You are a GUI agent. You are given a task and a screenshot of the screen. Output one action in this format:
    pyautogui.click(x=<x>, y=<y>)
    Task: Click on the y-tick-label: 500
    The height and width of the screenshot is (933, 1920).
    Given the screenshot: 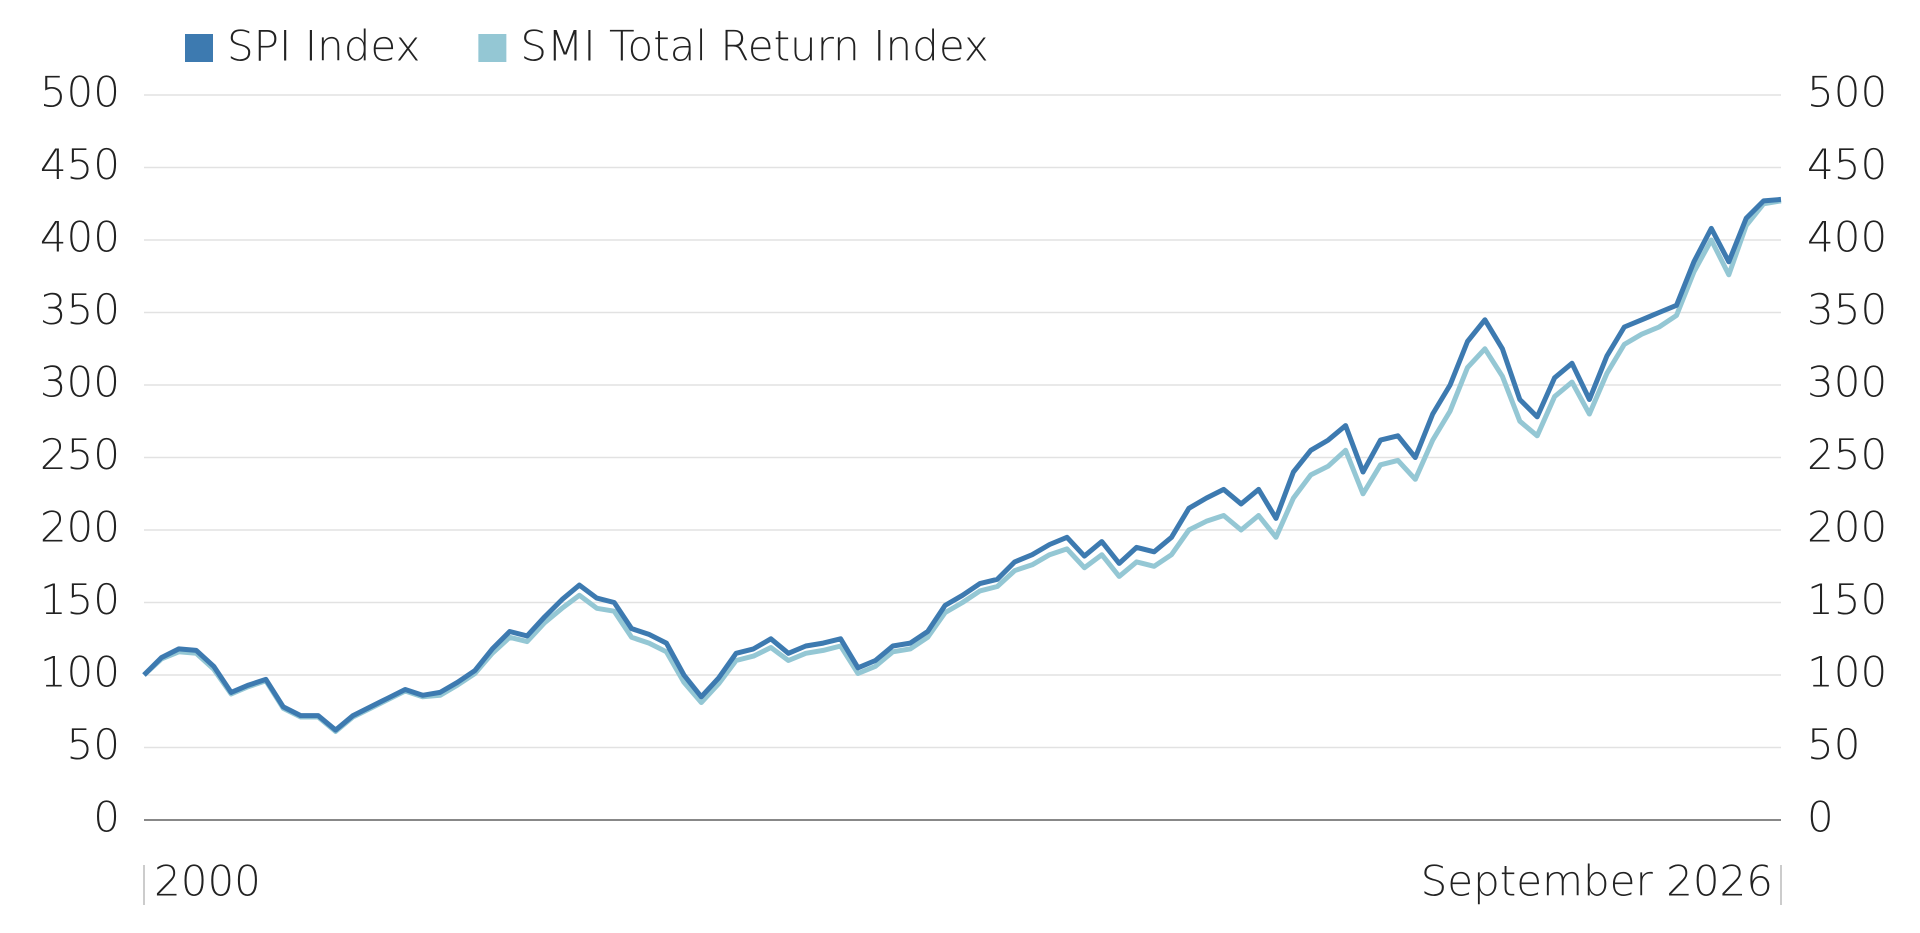 What is the action you would take?
    pyautogui.click(x=80, y=92)
    